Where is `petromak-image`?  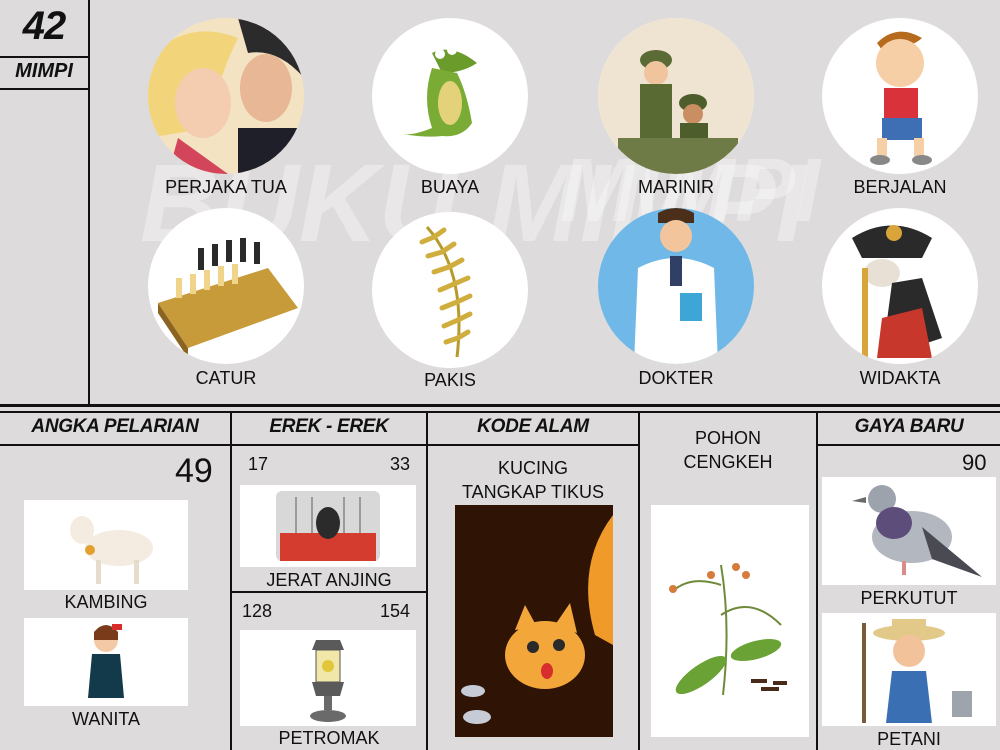 petromak-image is located at coordinates (328, 678).